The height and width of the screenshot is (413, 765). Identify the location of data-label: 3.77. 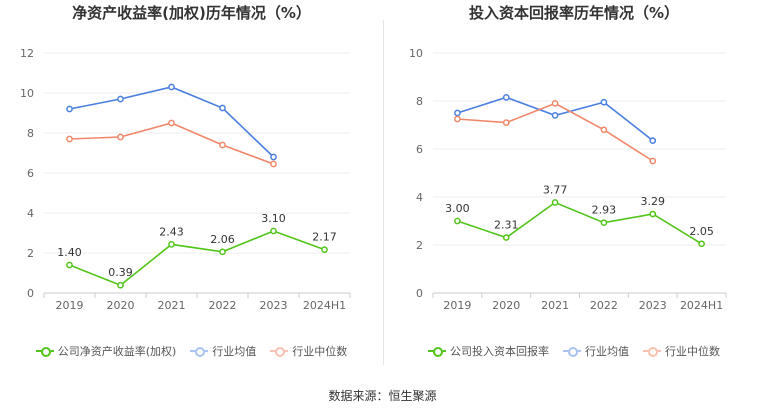
(555, 190).